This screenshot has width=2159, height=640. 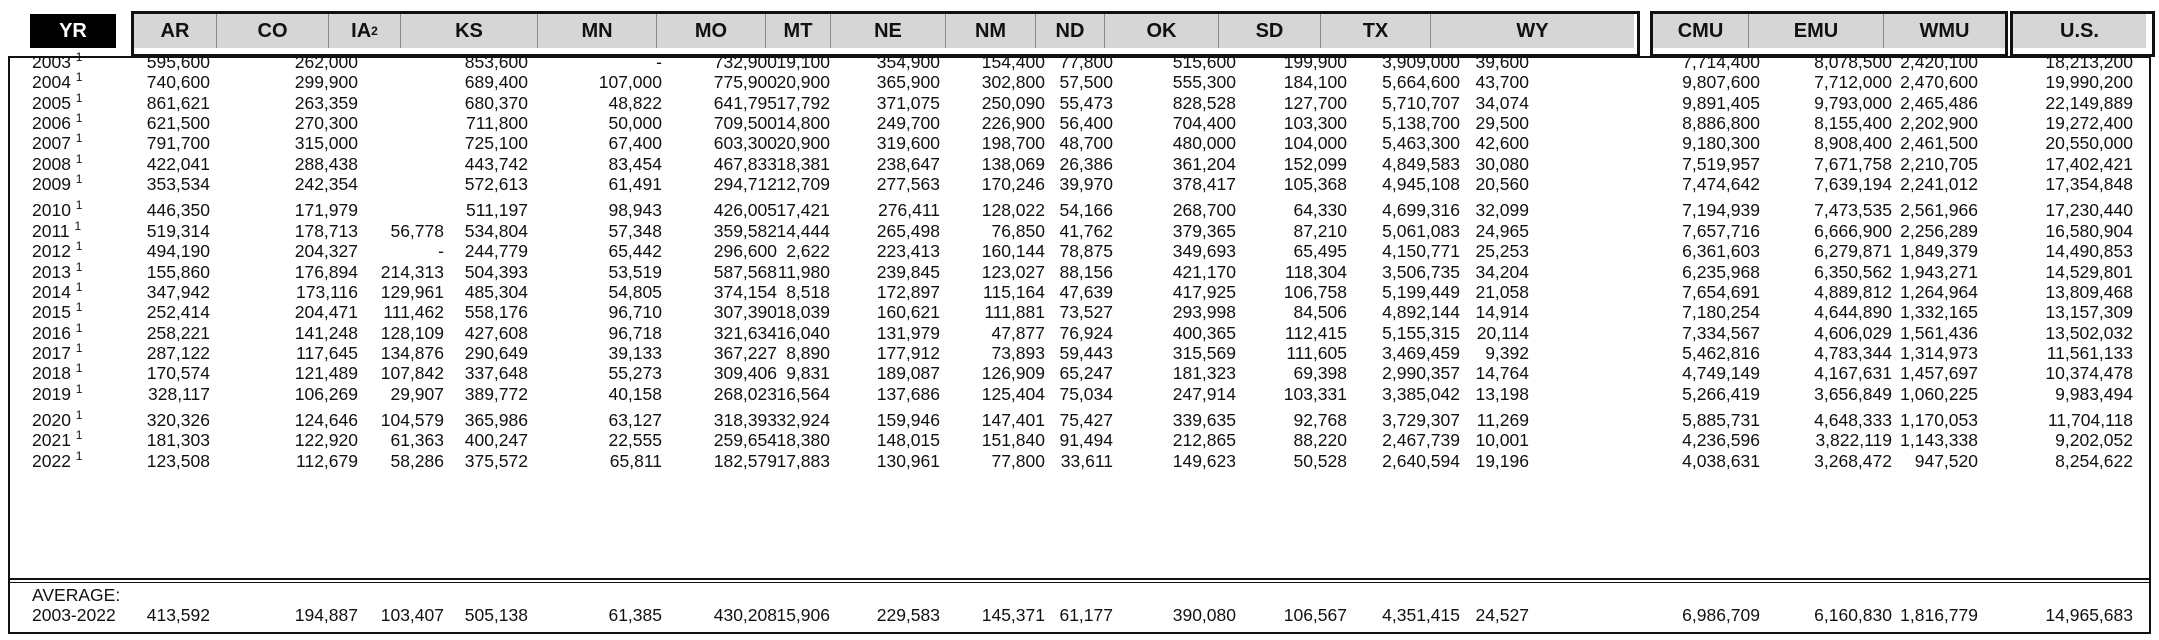 What do you see at coordinates (326, 123) in the screenshot?
I see `state-value-cell: 270,300` at bounding box center [326, 123].